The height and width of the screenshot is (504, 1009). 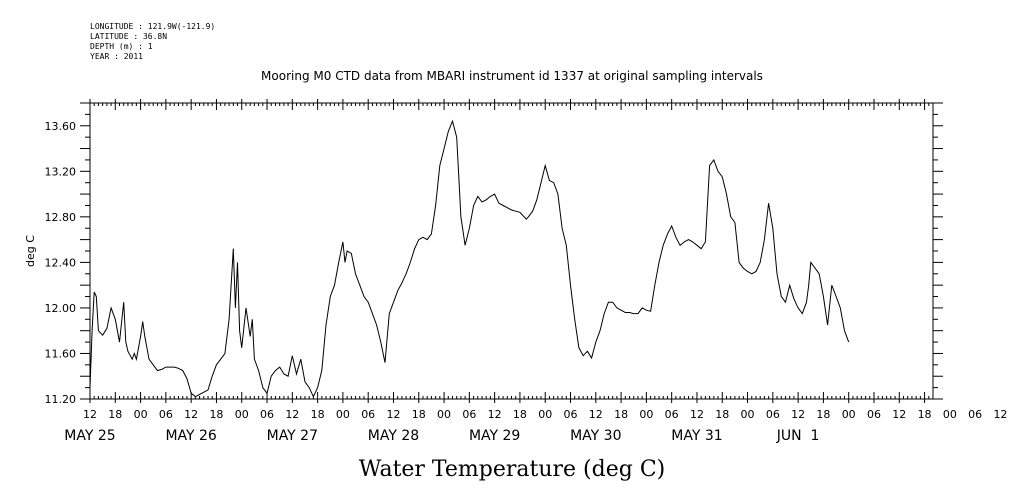 What do you see at coordinates (494, 436) in the screenshot?
I see `x-date-label: MAY 29` at bounding box center [494, 436].